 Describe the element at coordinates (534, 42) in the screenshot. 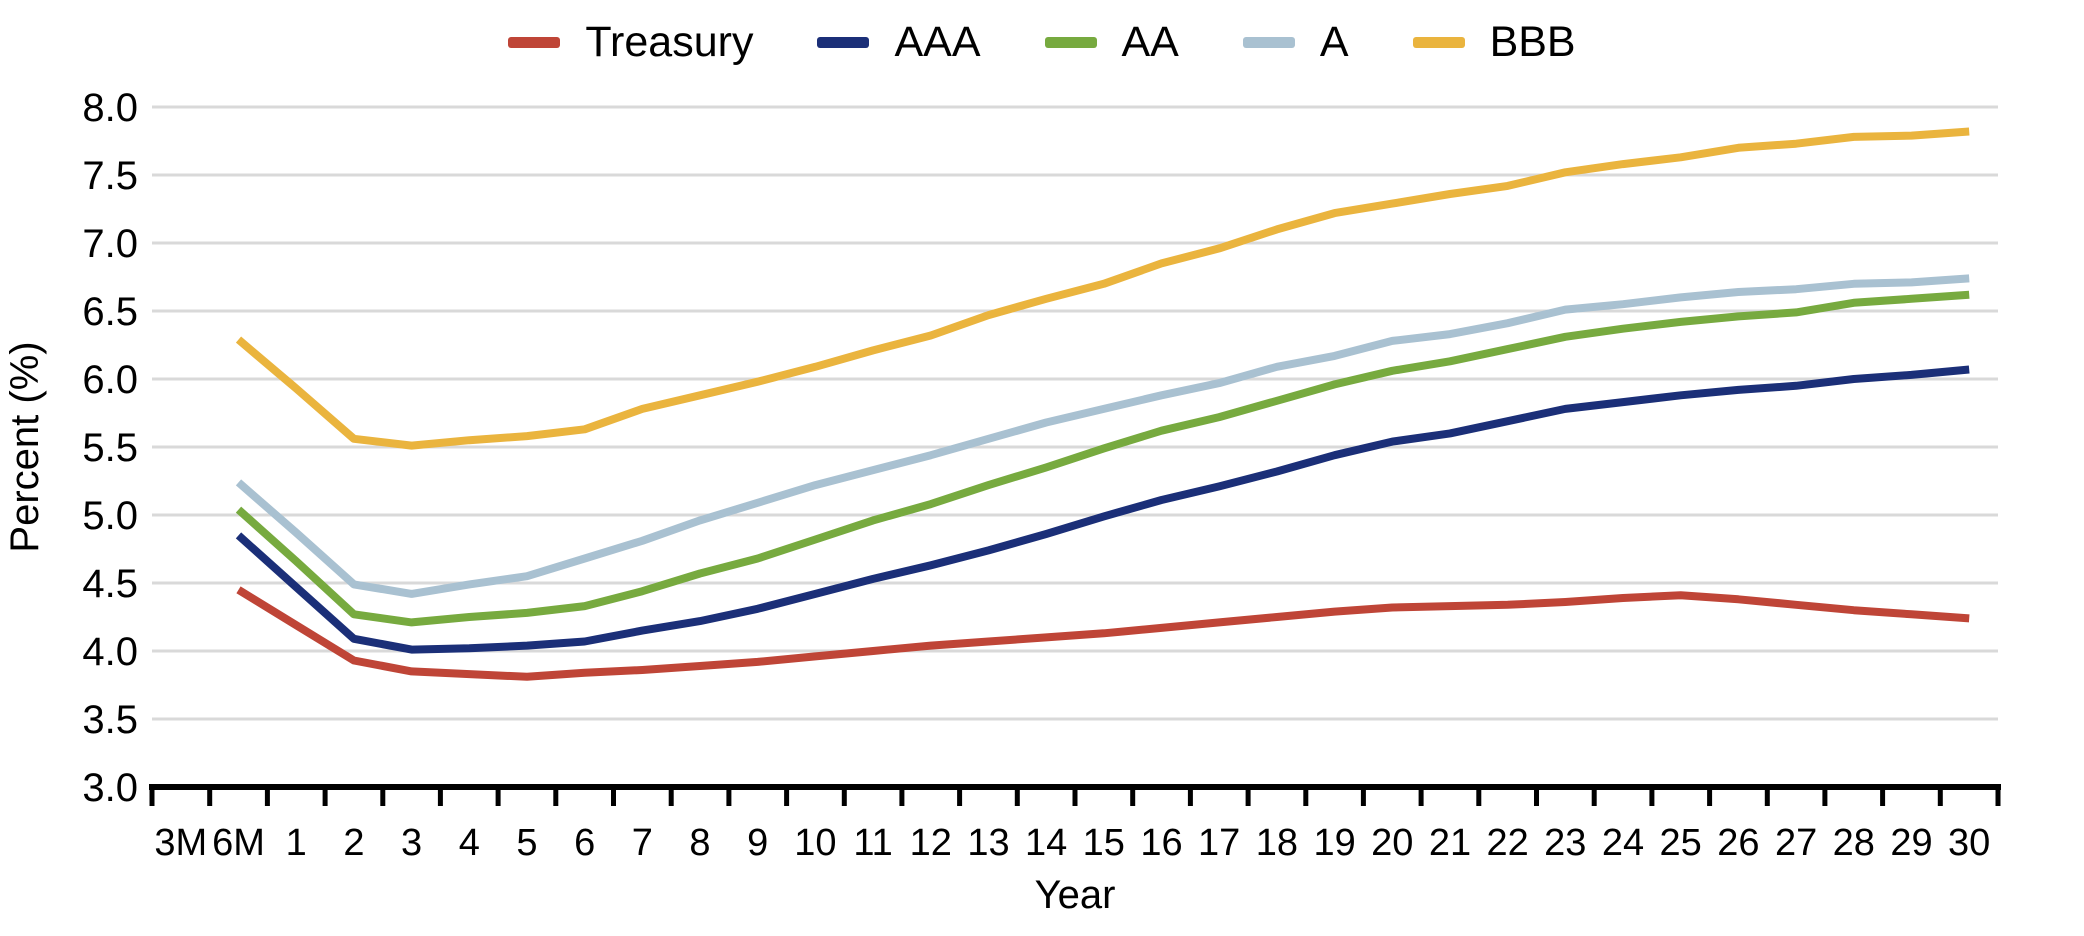

I see `legend-swatch-treasury` at that location.